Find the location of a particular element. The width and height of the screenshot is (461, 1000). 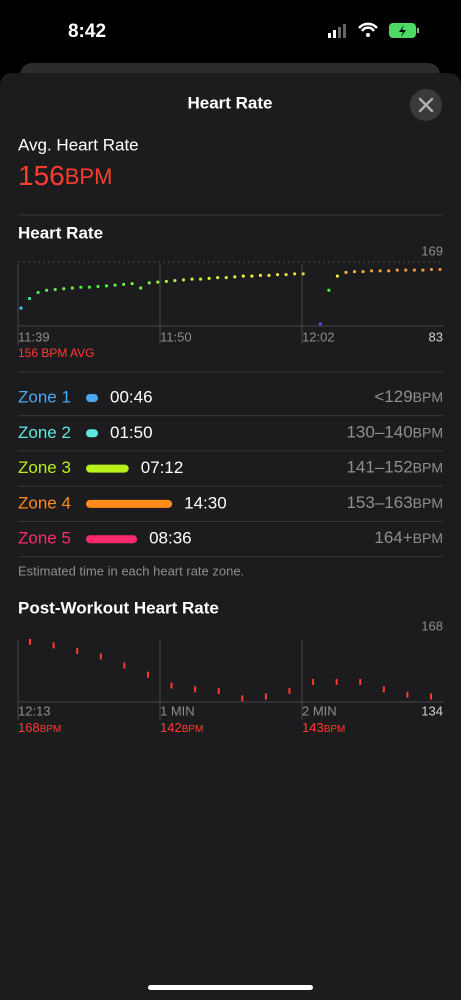

zone-time: 00:46 is located at coordinates (131, 396).